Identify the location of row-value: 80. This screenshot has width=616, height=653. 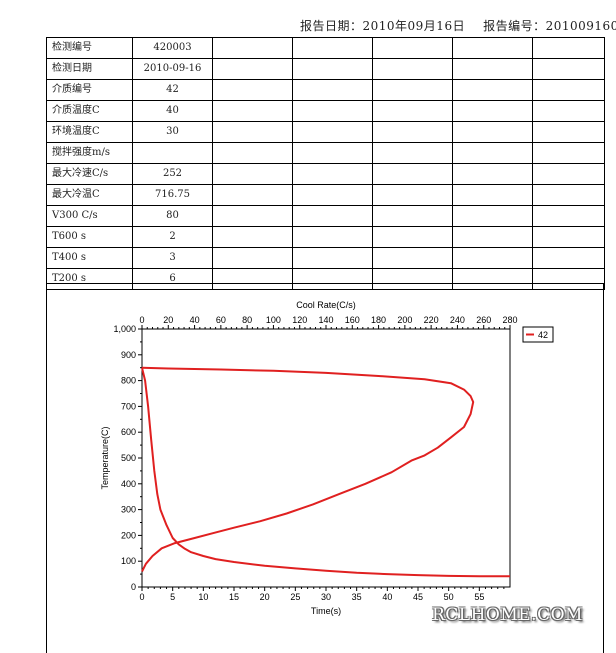
(172, 216).